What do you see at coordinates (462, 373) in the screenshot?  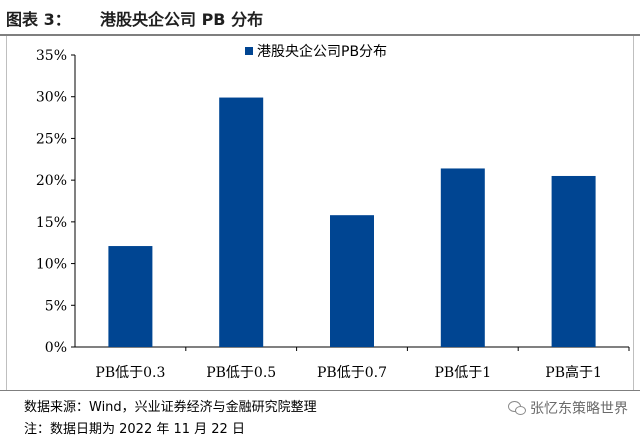 I see `x-tick-label: PB低于1` at bounding box center [462, 373].